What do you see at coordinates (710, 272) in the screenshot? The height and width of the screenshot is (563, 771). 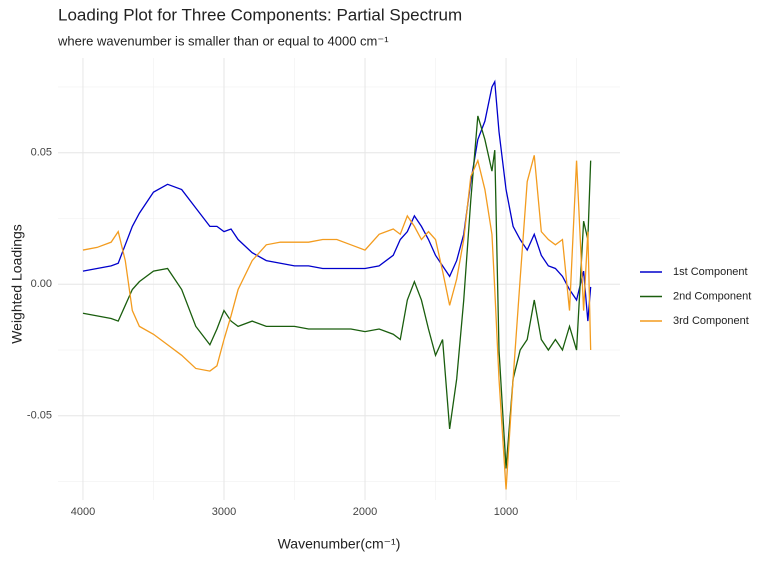 I see `legend-label: 1st Component` at bounding box center [710, 272].